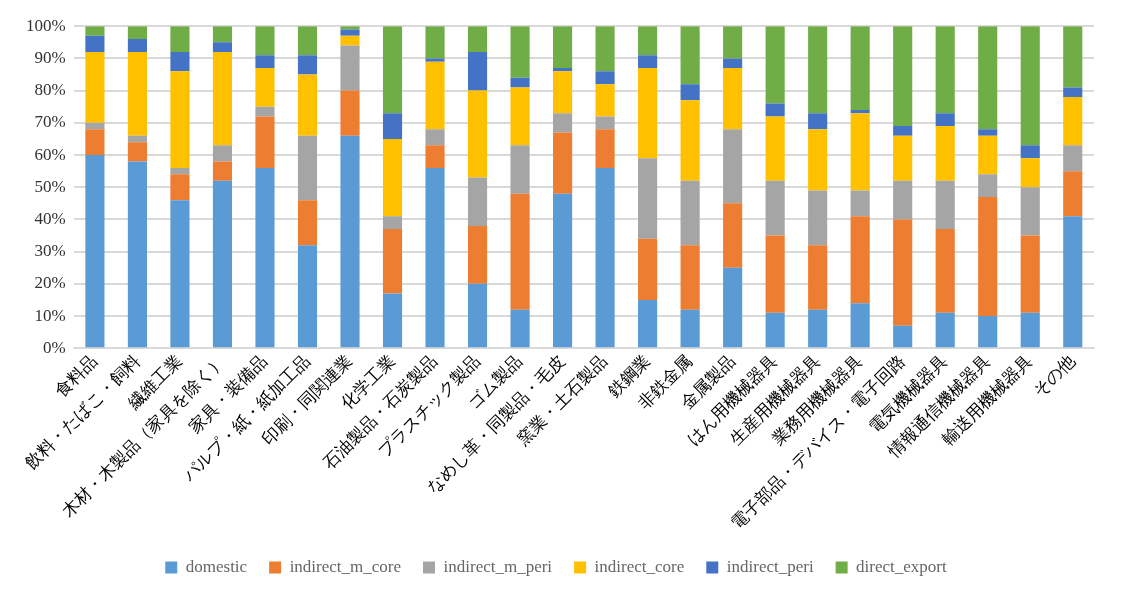 The height and width of the screenshot is (599, 1132). I want to click on y-tick-label: 50%, so click(50, 186).